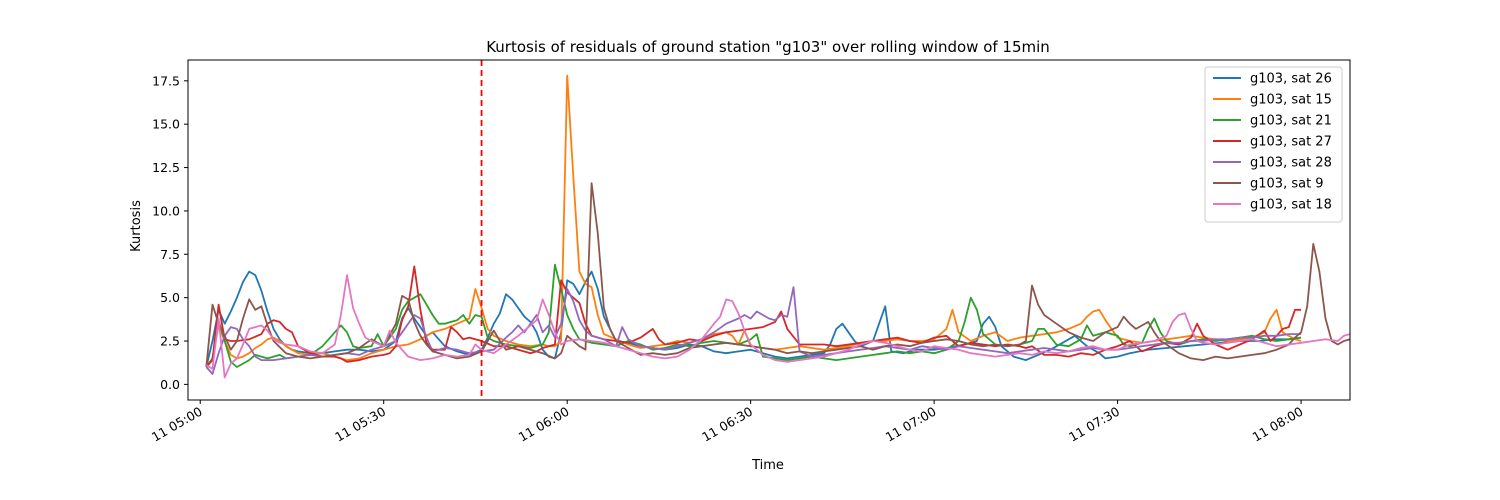 Image resolution: width=1500 pixels, height=500 pixels. What do you see at coordinates (170, 254) in the screenshot?
I see `y-tick-label: 7.5` at bounding box center [170, 254].